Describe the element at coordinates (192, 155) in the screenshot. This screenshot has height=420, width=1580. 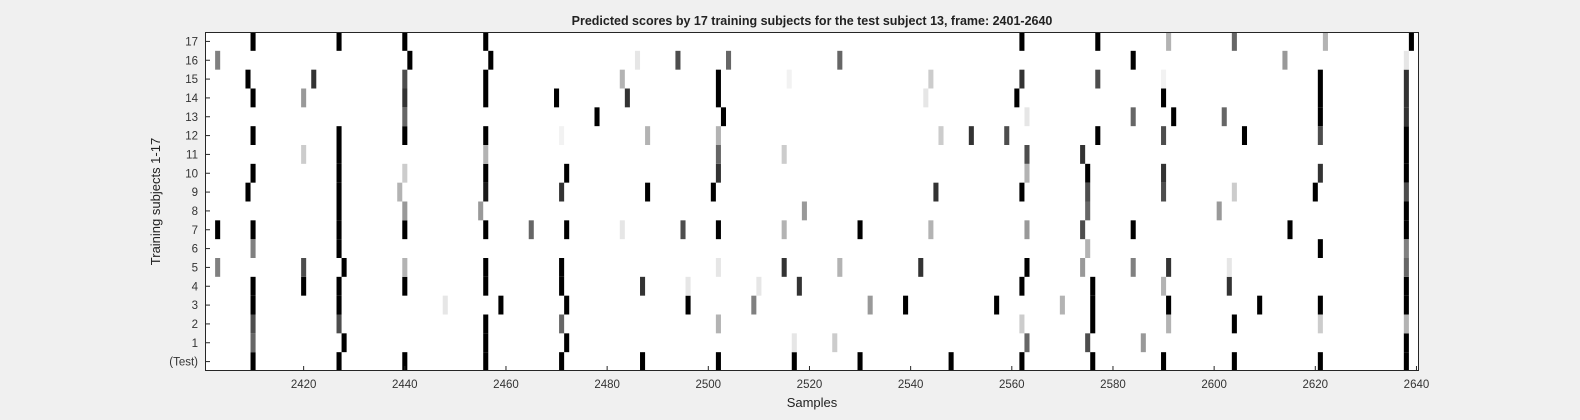
I see `y-tick-label: 11` at that location.